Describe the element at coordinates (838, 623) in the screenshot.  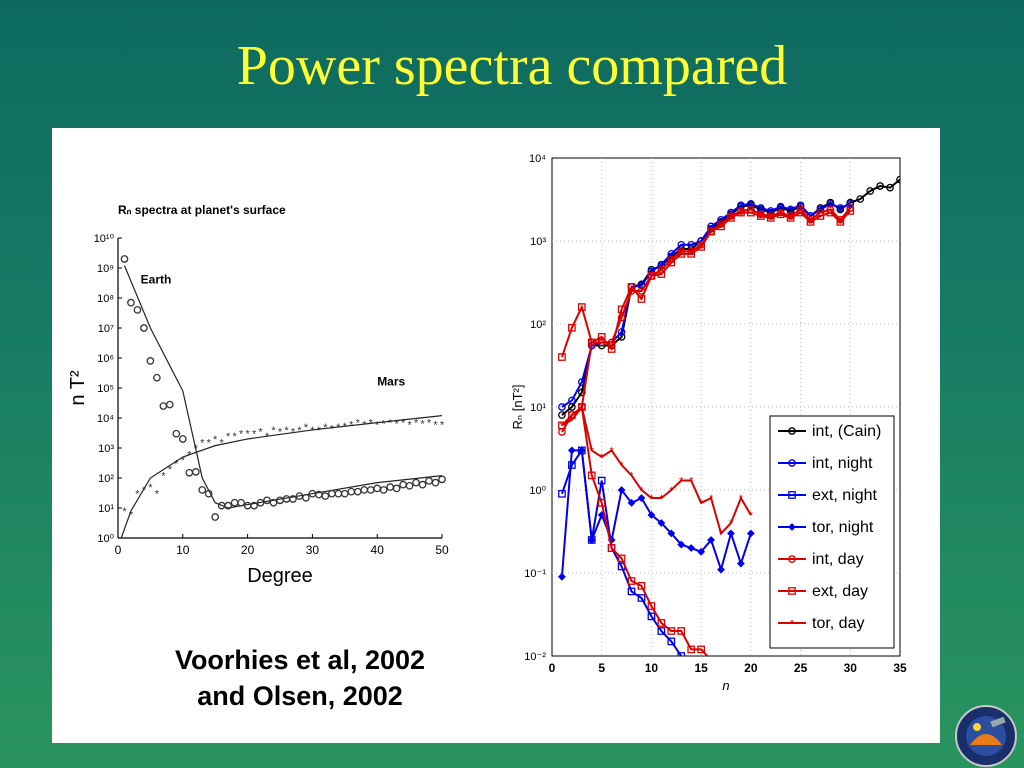
I see `legend-label: tor, day` at that location.